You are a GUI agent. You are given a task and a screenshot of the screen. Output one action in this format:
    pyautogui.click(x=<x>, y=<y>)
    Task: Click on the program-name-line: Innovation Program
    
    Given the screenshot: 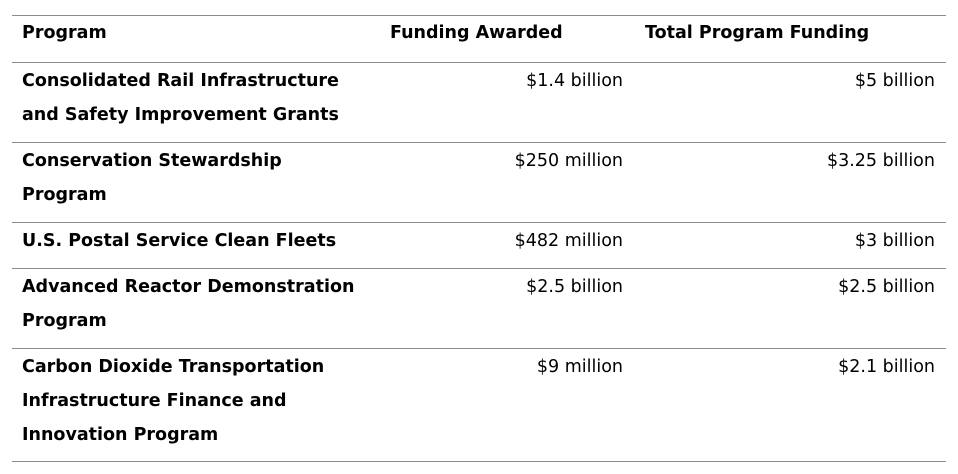 What is the action you would take?
    pyautogui.click(x=120, y=435)
    